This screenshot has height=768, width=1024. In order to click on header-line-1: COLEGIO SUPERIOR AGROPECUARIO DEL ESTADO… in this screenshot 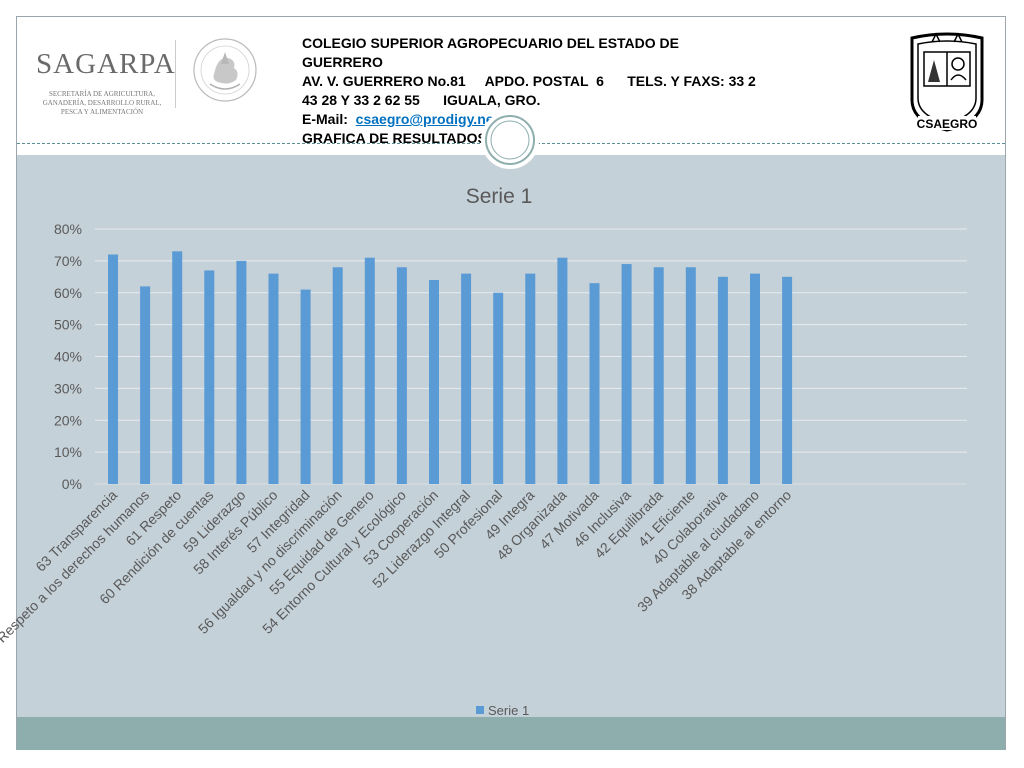, I will do `click(491, 43)`.